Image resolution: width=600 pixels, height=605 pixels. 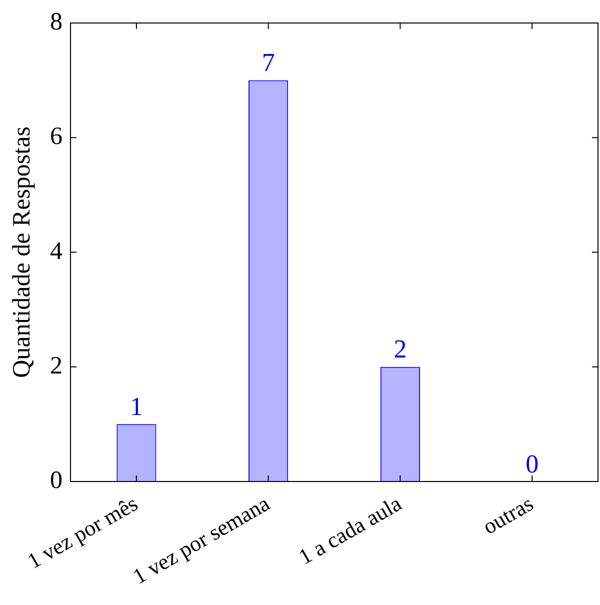 I want to click on y-tick-label: 2, so click(x=56, y=366).